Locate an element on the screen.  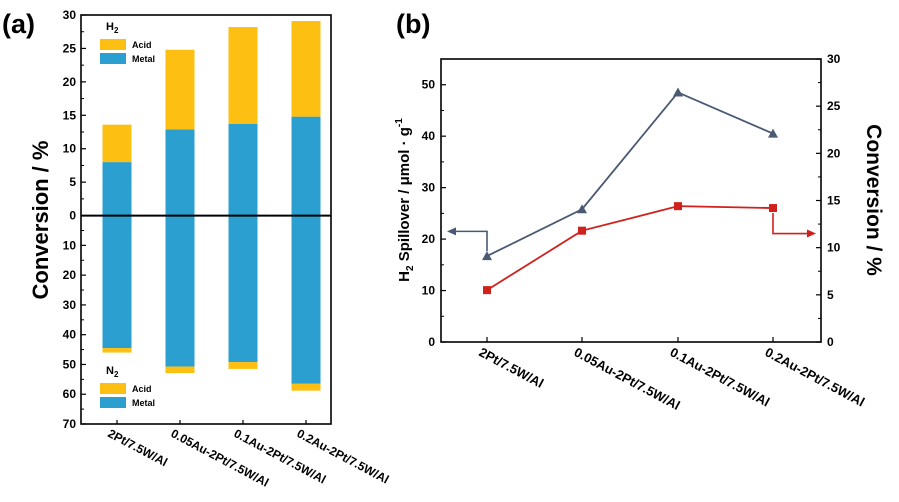
spillover-line is located at coordinates (630, 174).